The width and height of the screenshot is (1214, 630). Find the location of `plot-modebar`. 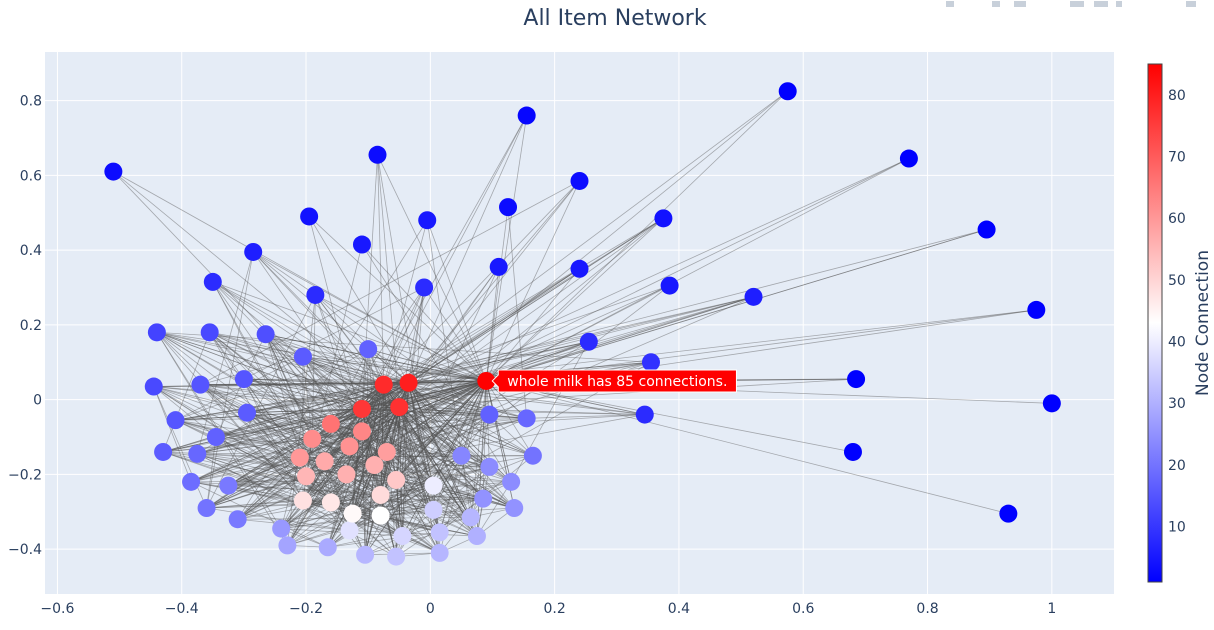

plot-modebar is located at coordinates (1079, 4).